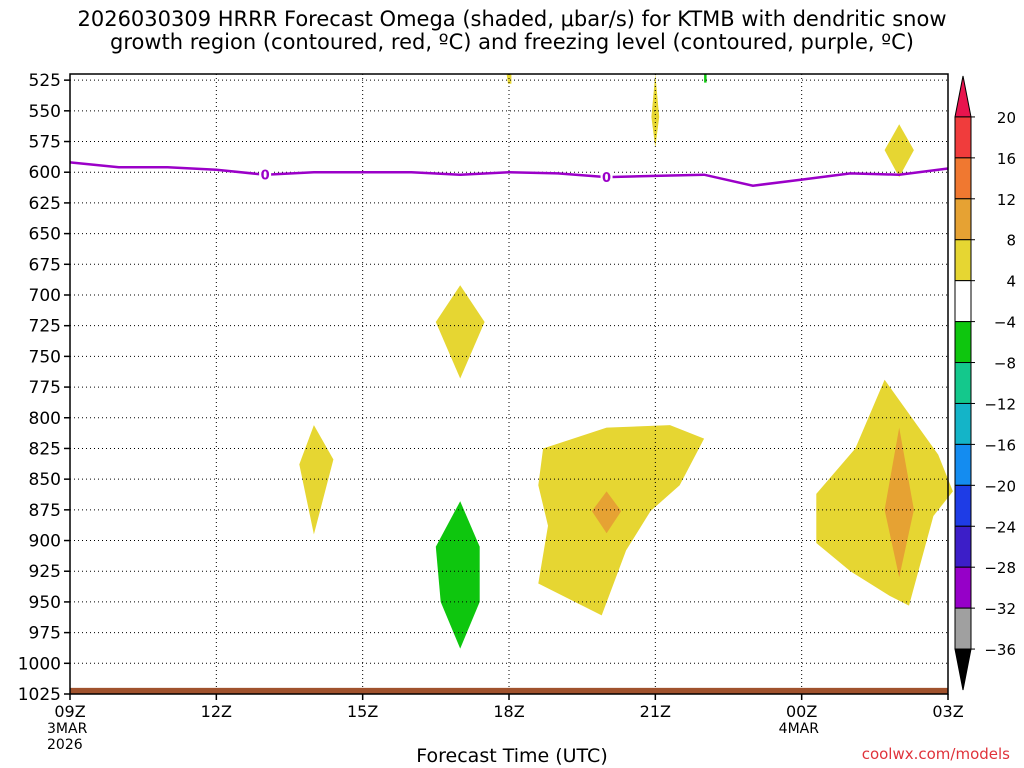 Image resolution: width=1024 pixels, height=768 pixels. Describe the element at coordinates (45, 235) in the screenshot. I see `y-tick-label: 650` at that location.